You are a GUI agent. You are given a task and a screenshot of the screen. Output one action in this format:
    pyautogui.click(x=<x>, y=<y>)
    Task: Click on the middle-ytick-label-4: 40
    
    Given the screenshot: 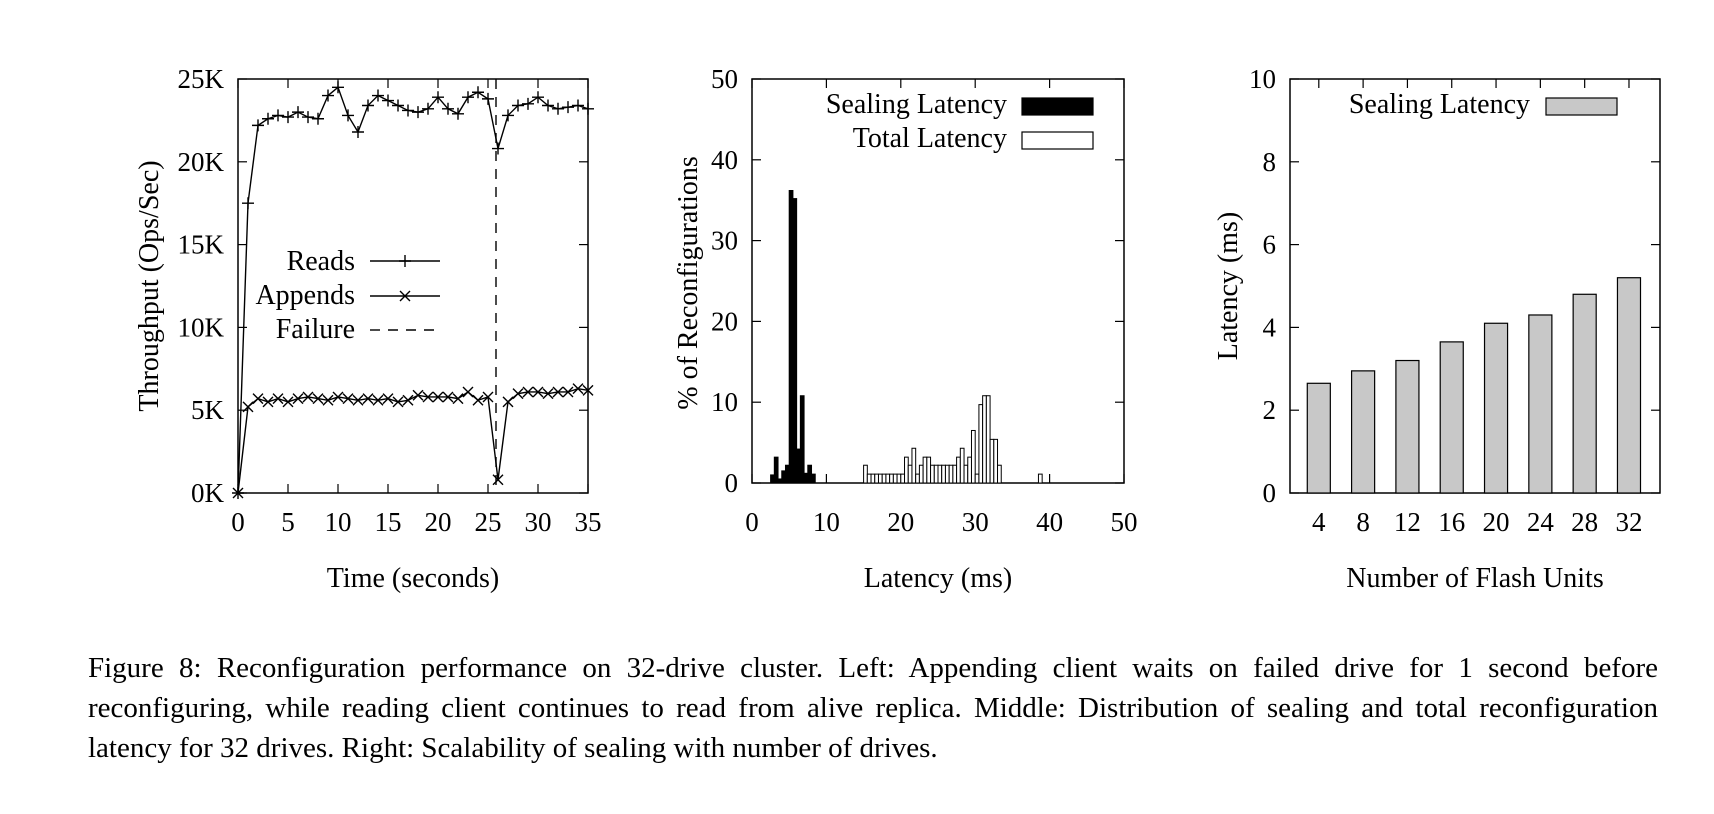 What is the action you would take?
    pyautogui.click(x=724, y=160)
    